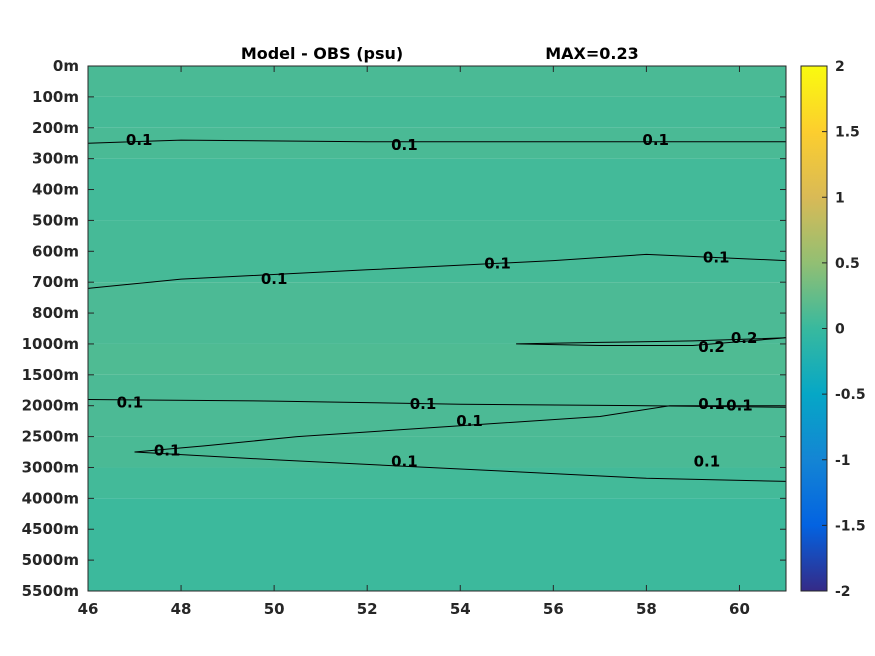 Image resolution: width=875 pixels, height=656 pixels. What do you see at coordinates (592, 53) in the screenshot?
I see `chart-subtitle: MAX=0.23` at bounding box center [592, 53].